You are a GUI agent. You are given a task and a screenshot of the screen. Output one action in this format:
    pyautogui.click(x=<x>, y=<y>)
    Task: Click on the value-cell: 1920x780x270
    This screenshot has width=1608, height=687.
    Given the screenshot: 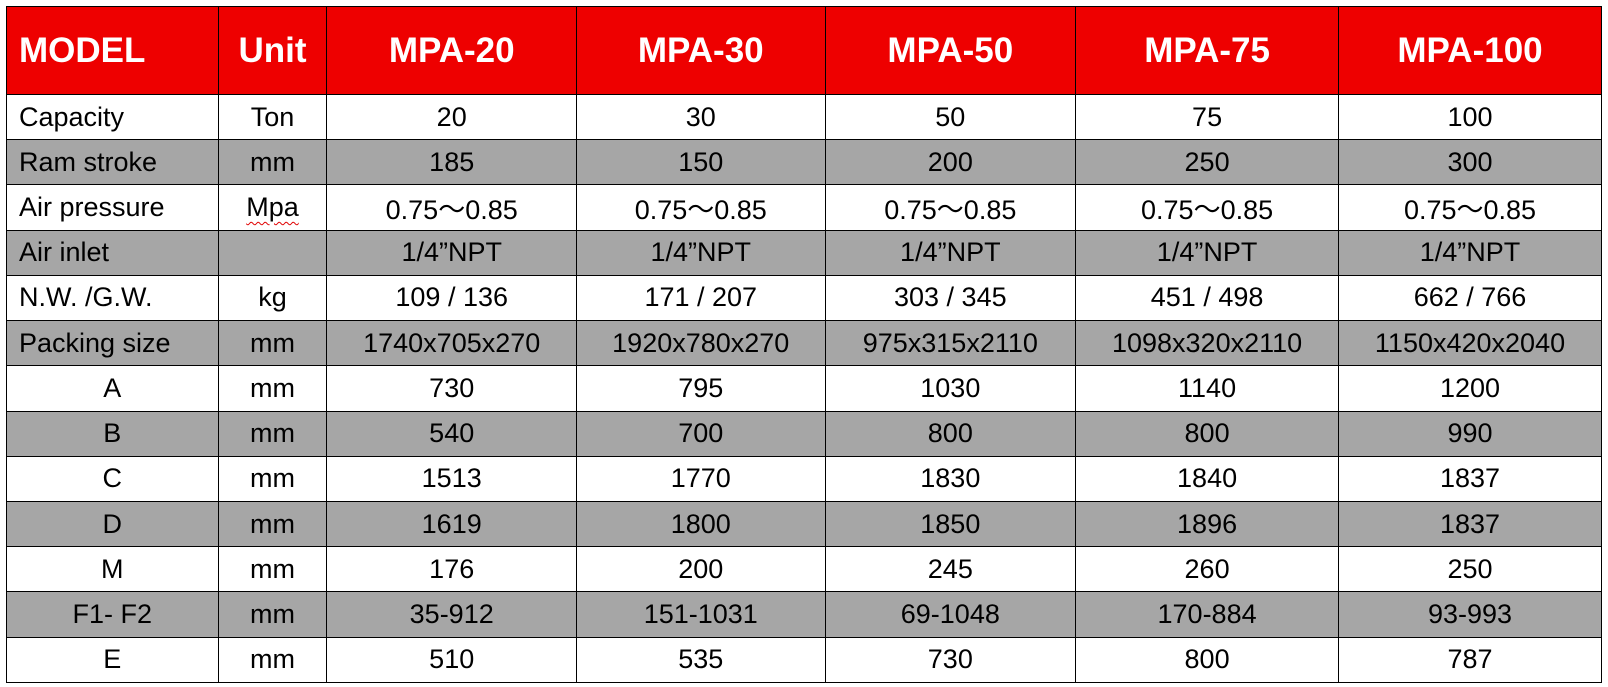 What is the action you would take?
    pyautogui.click(x=700, y=343)
    